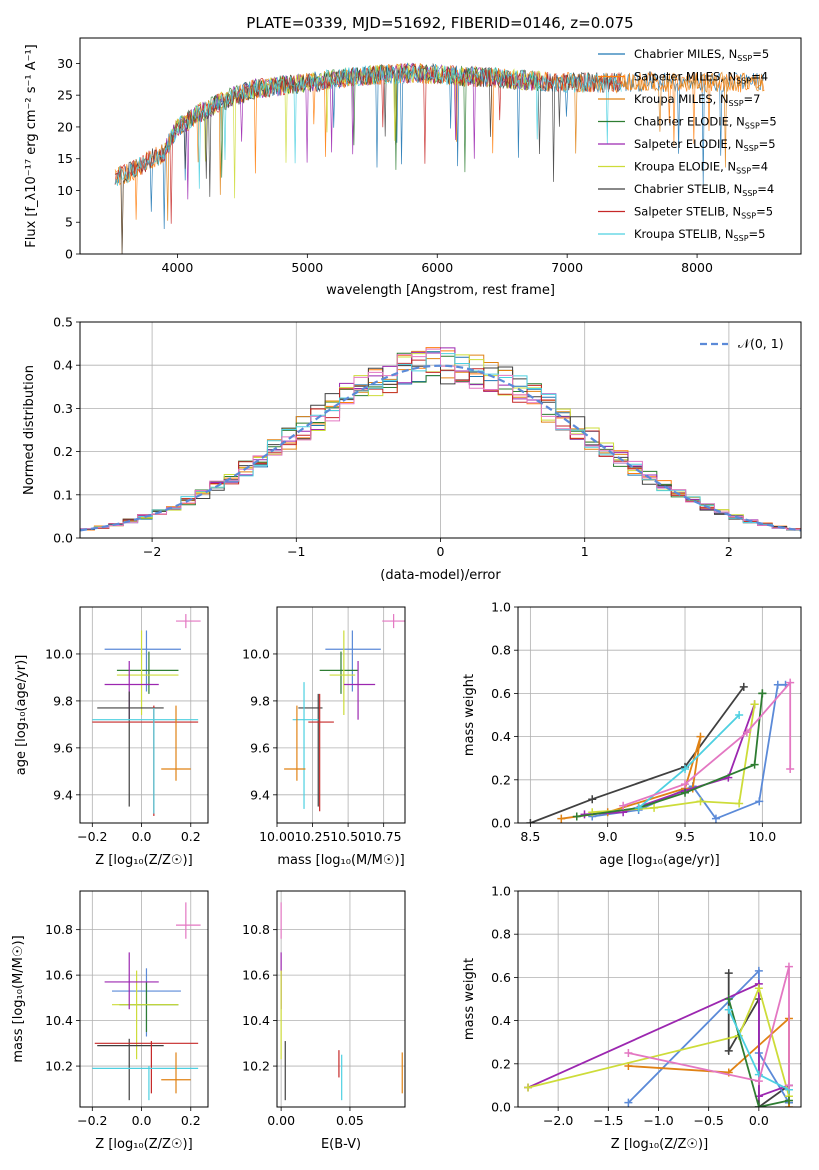 The height and width of the screenshot is (1170, 819). I want to click on x-tick-label: 0.0, so click(759, 1120).